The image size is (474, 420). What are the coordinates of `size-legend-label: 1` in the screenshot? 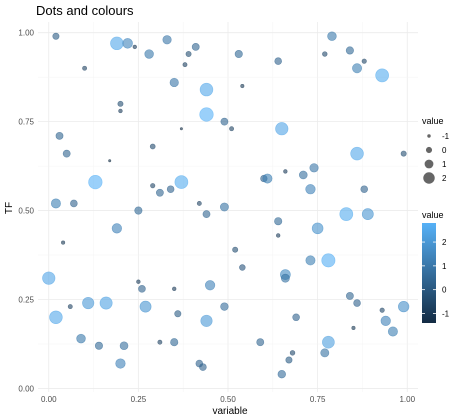 It's located at (444, 164).